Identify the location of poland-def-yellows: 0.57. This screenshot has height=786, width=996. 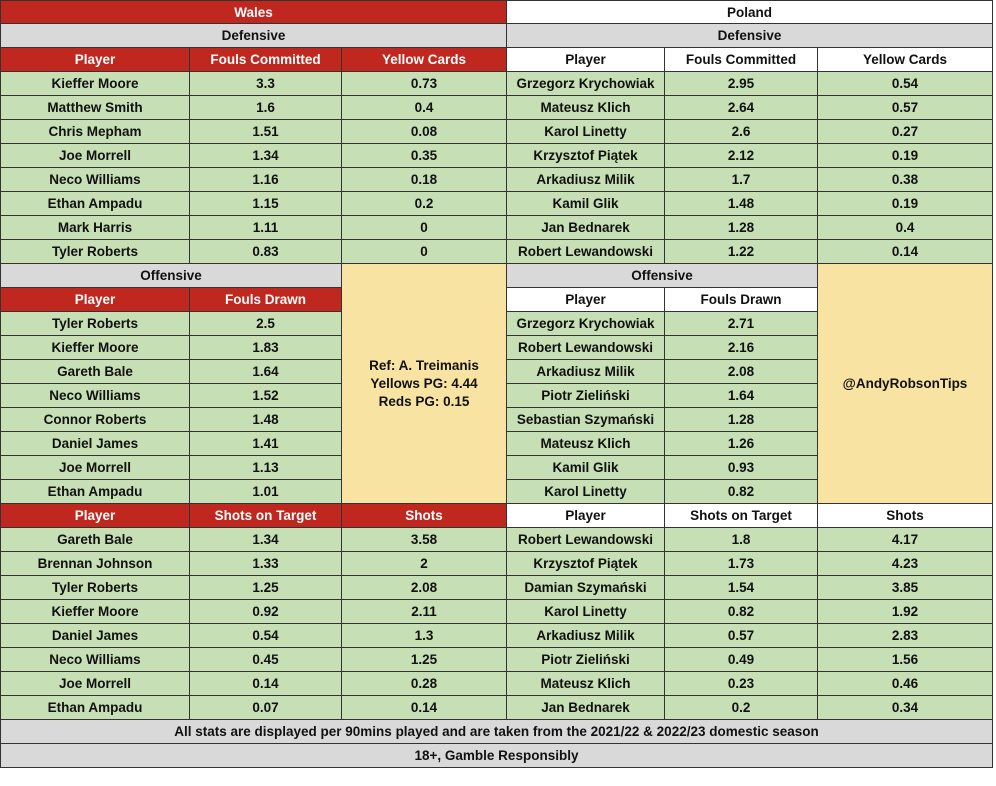
(905, 108).